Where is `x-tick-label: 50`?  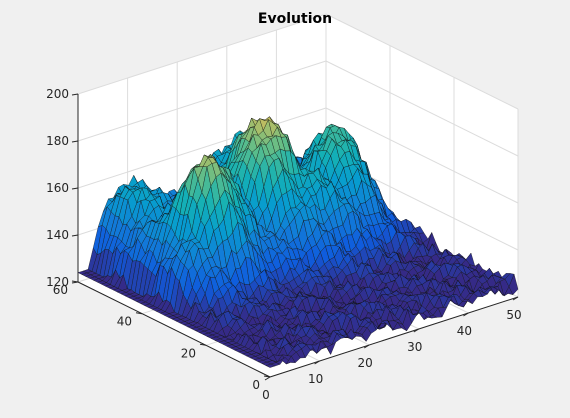 x-tick-label: 50 is located at coordinates (513, 315).